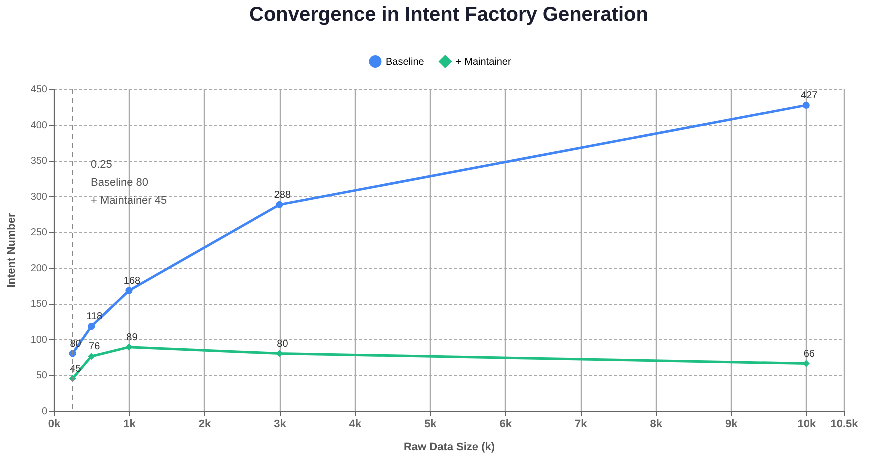 The width and height of the screenshot is (873, 458). I want to click on legend-label: + Maintainer, so click(484, 62).